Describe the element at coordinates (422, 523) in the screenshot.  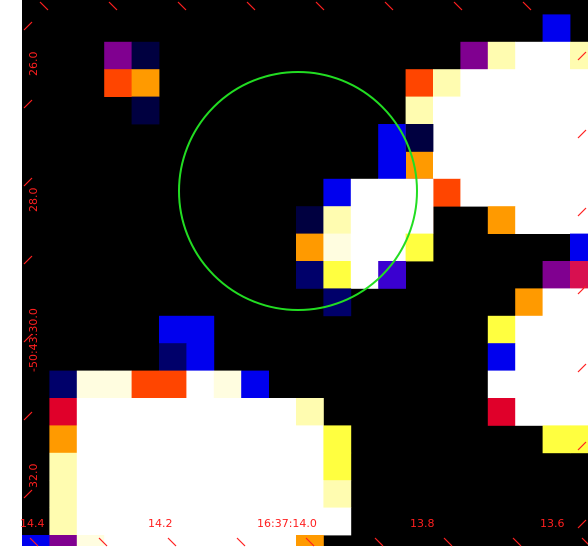
I see `x-tick-label: 13.8` at that location.